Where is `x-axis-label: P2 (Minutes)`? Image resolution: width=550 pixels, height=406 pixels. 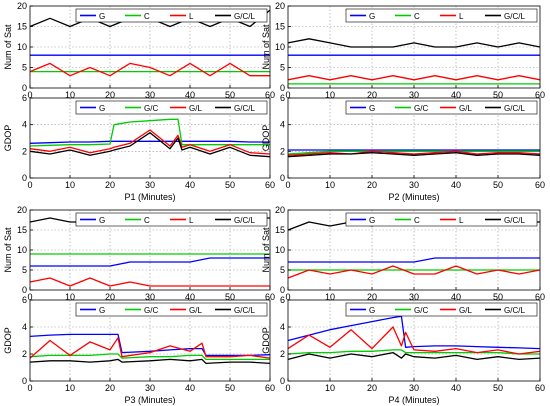 x-axis-label: P2 (Minutes) is located at coordinates (413, 197).